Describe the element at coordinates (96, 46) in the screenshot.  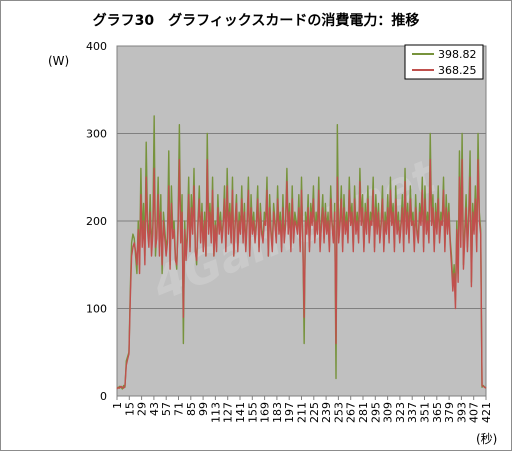
I see `y-tick-label: 400` at that location.